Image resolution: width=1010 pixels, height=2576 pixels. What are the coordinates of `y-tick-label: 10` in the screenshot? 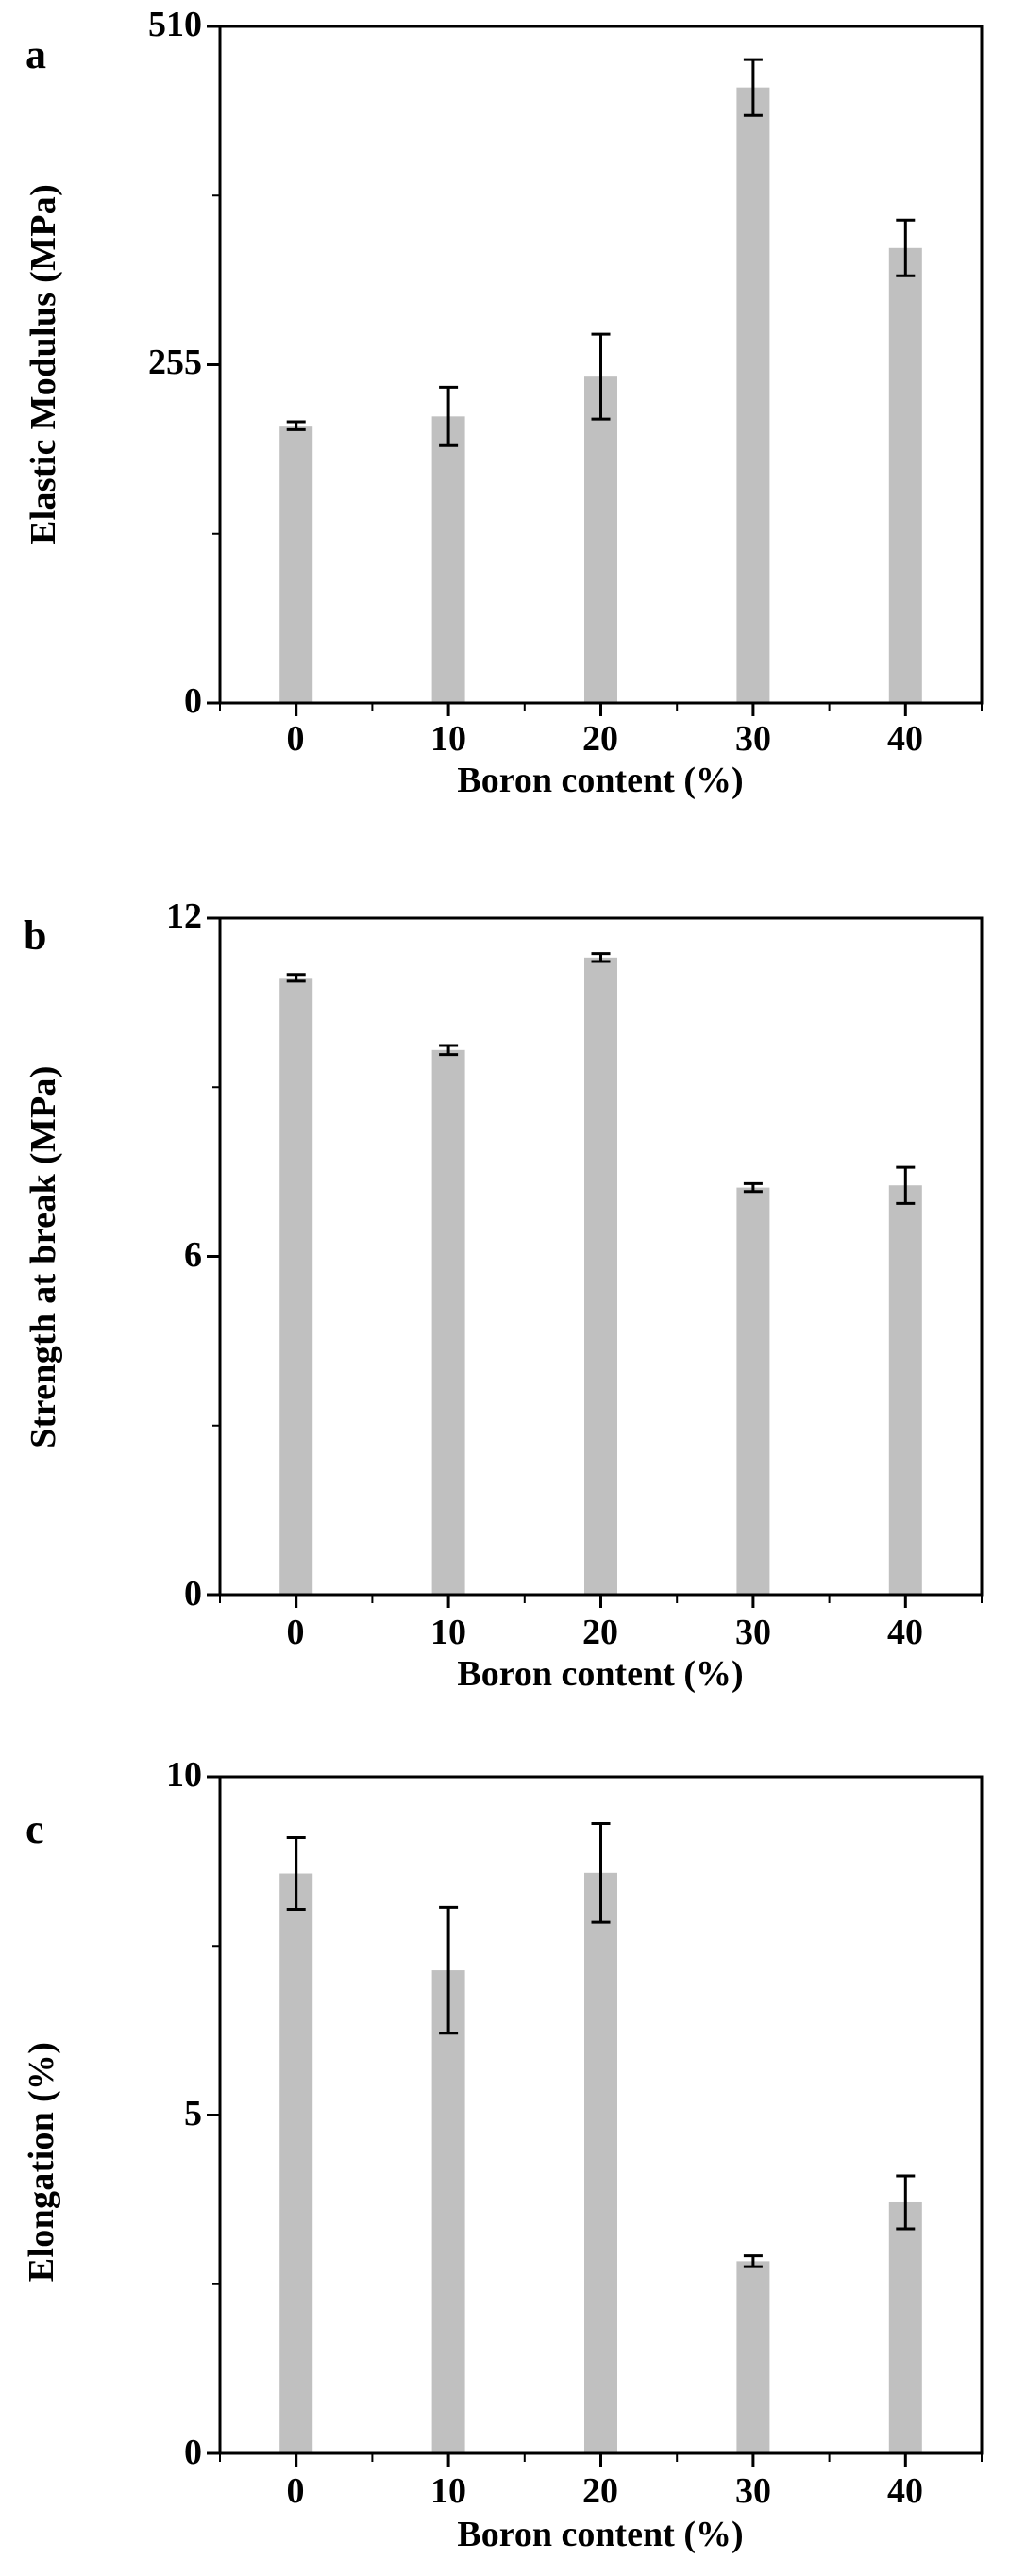 It's located at (184, 1775).